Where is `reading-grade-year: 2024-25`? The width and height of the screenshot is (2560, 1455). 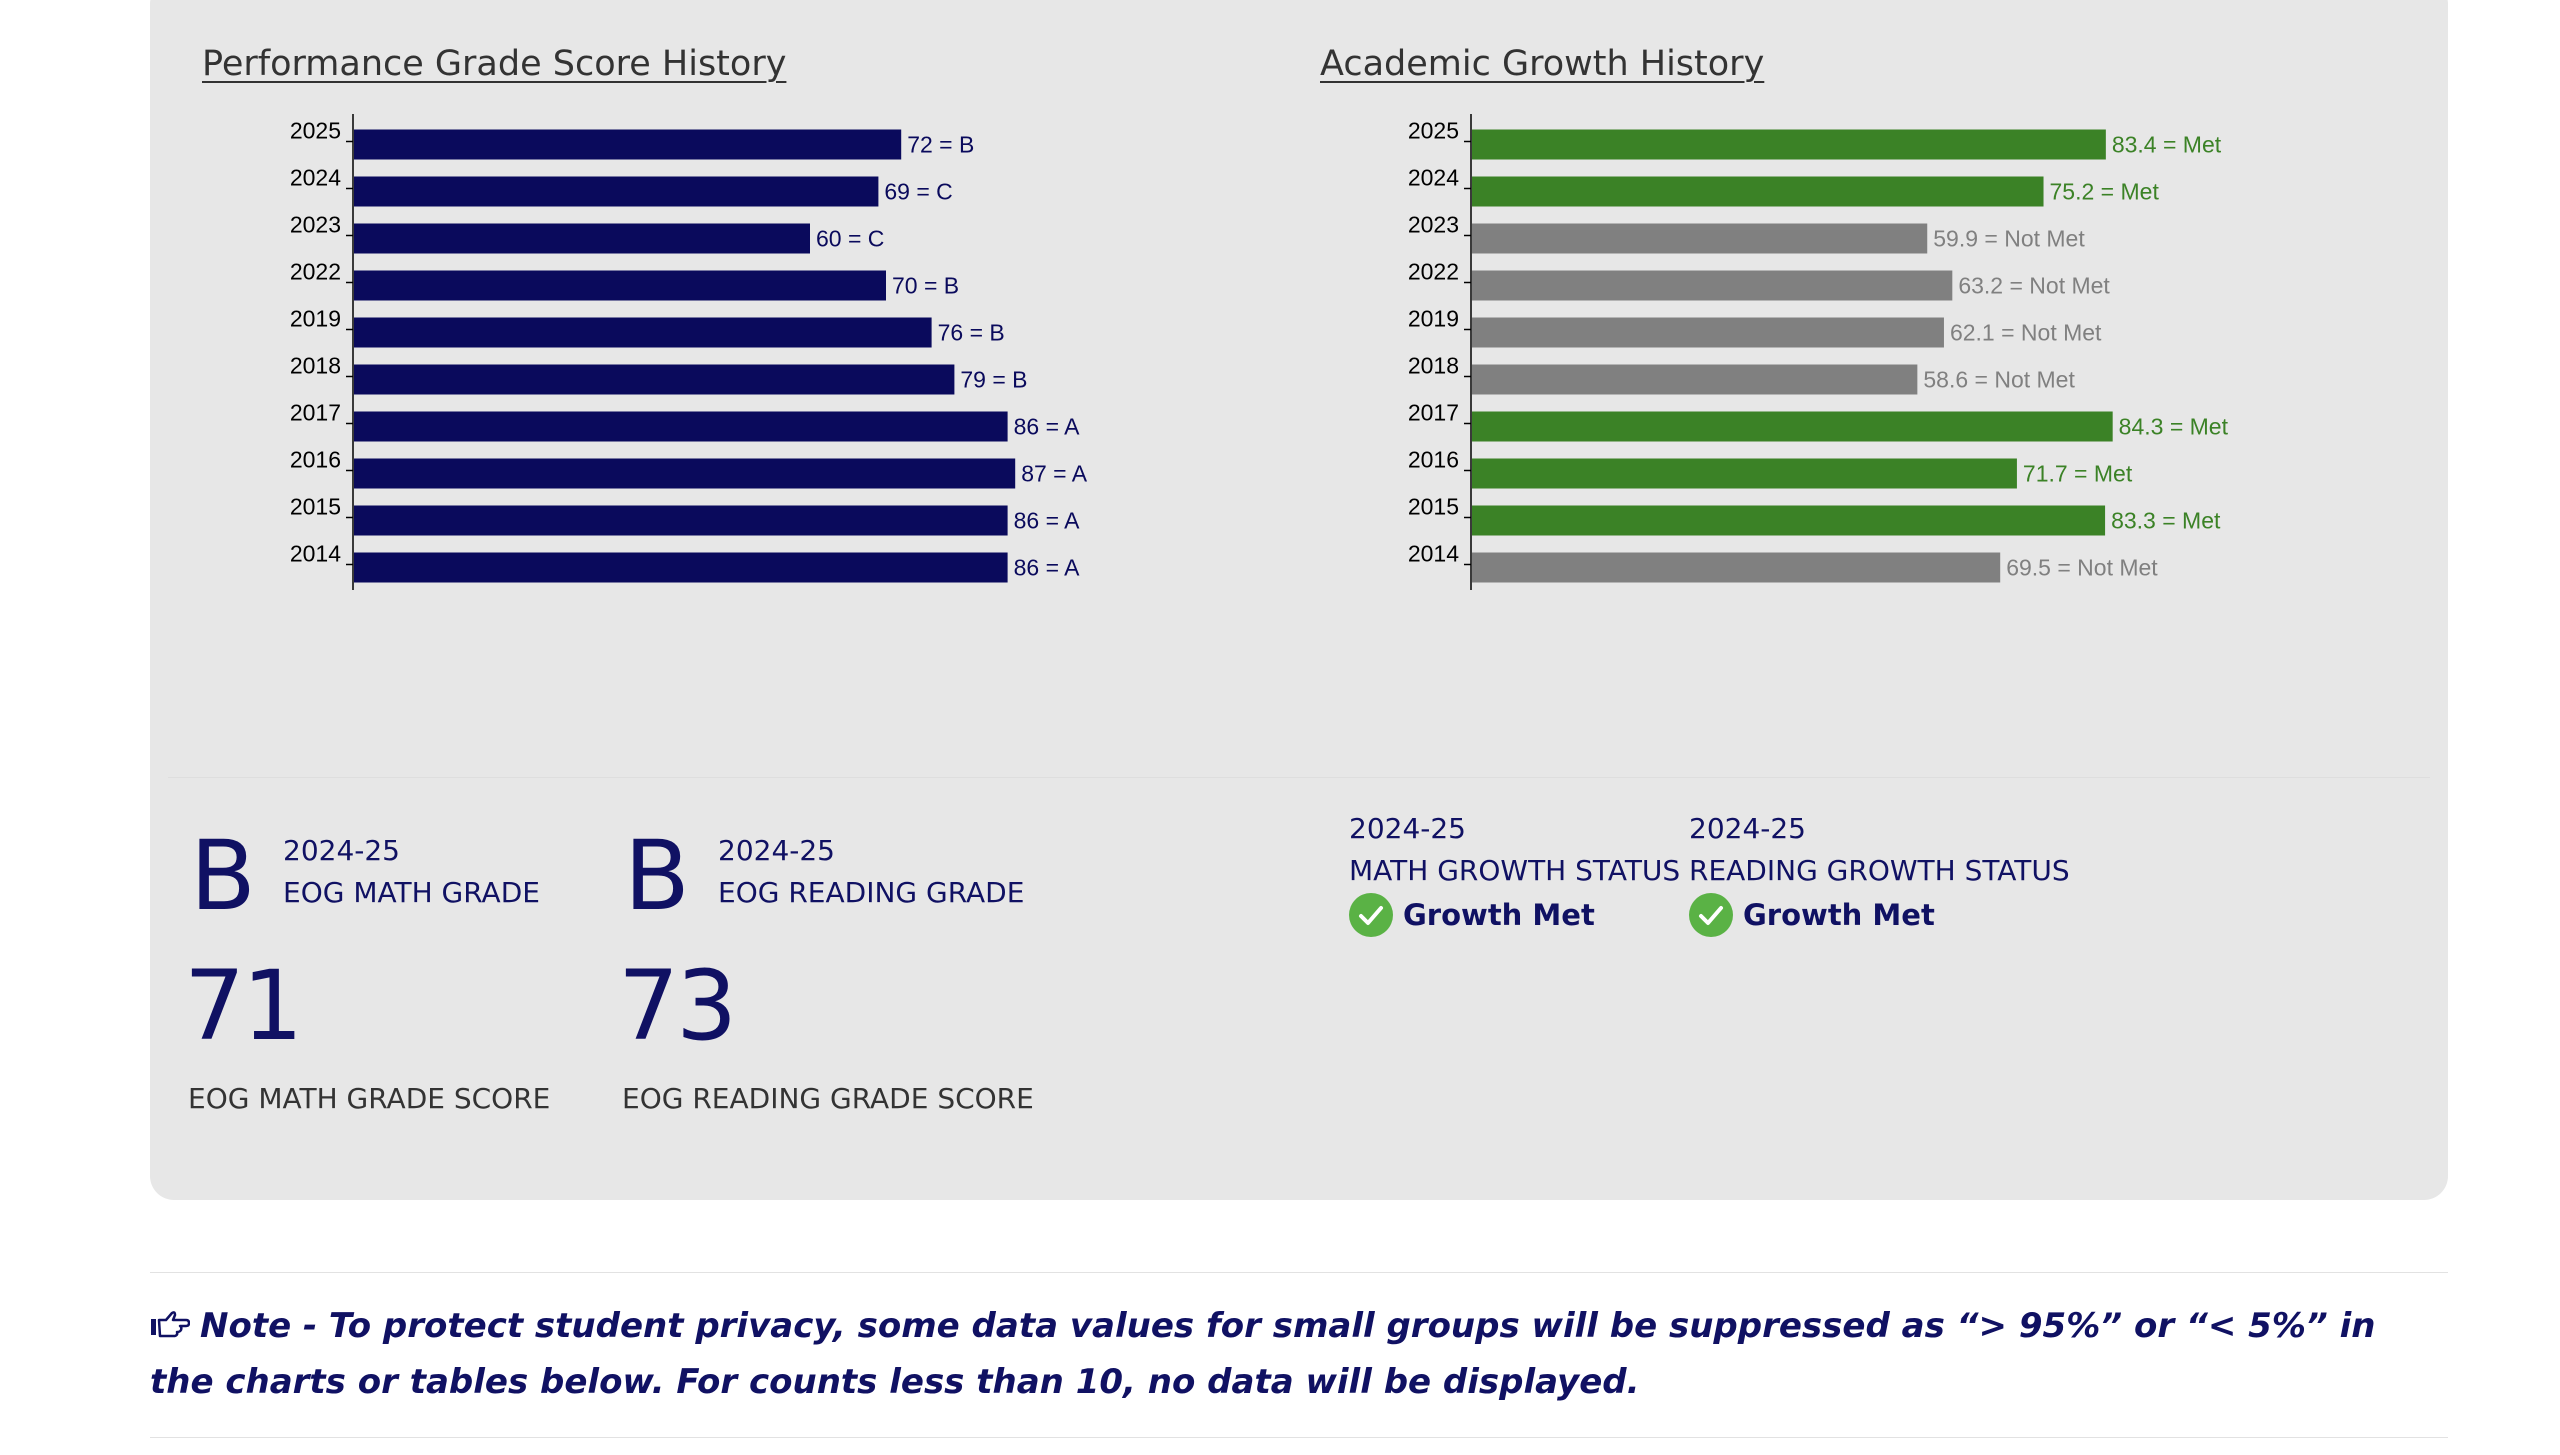 reading-grade-year: 2024-25 is located at coordinates (776, 850).